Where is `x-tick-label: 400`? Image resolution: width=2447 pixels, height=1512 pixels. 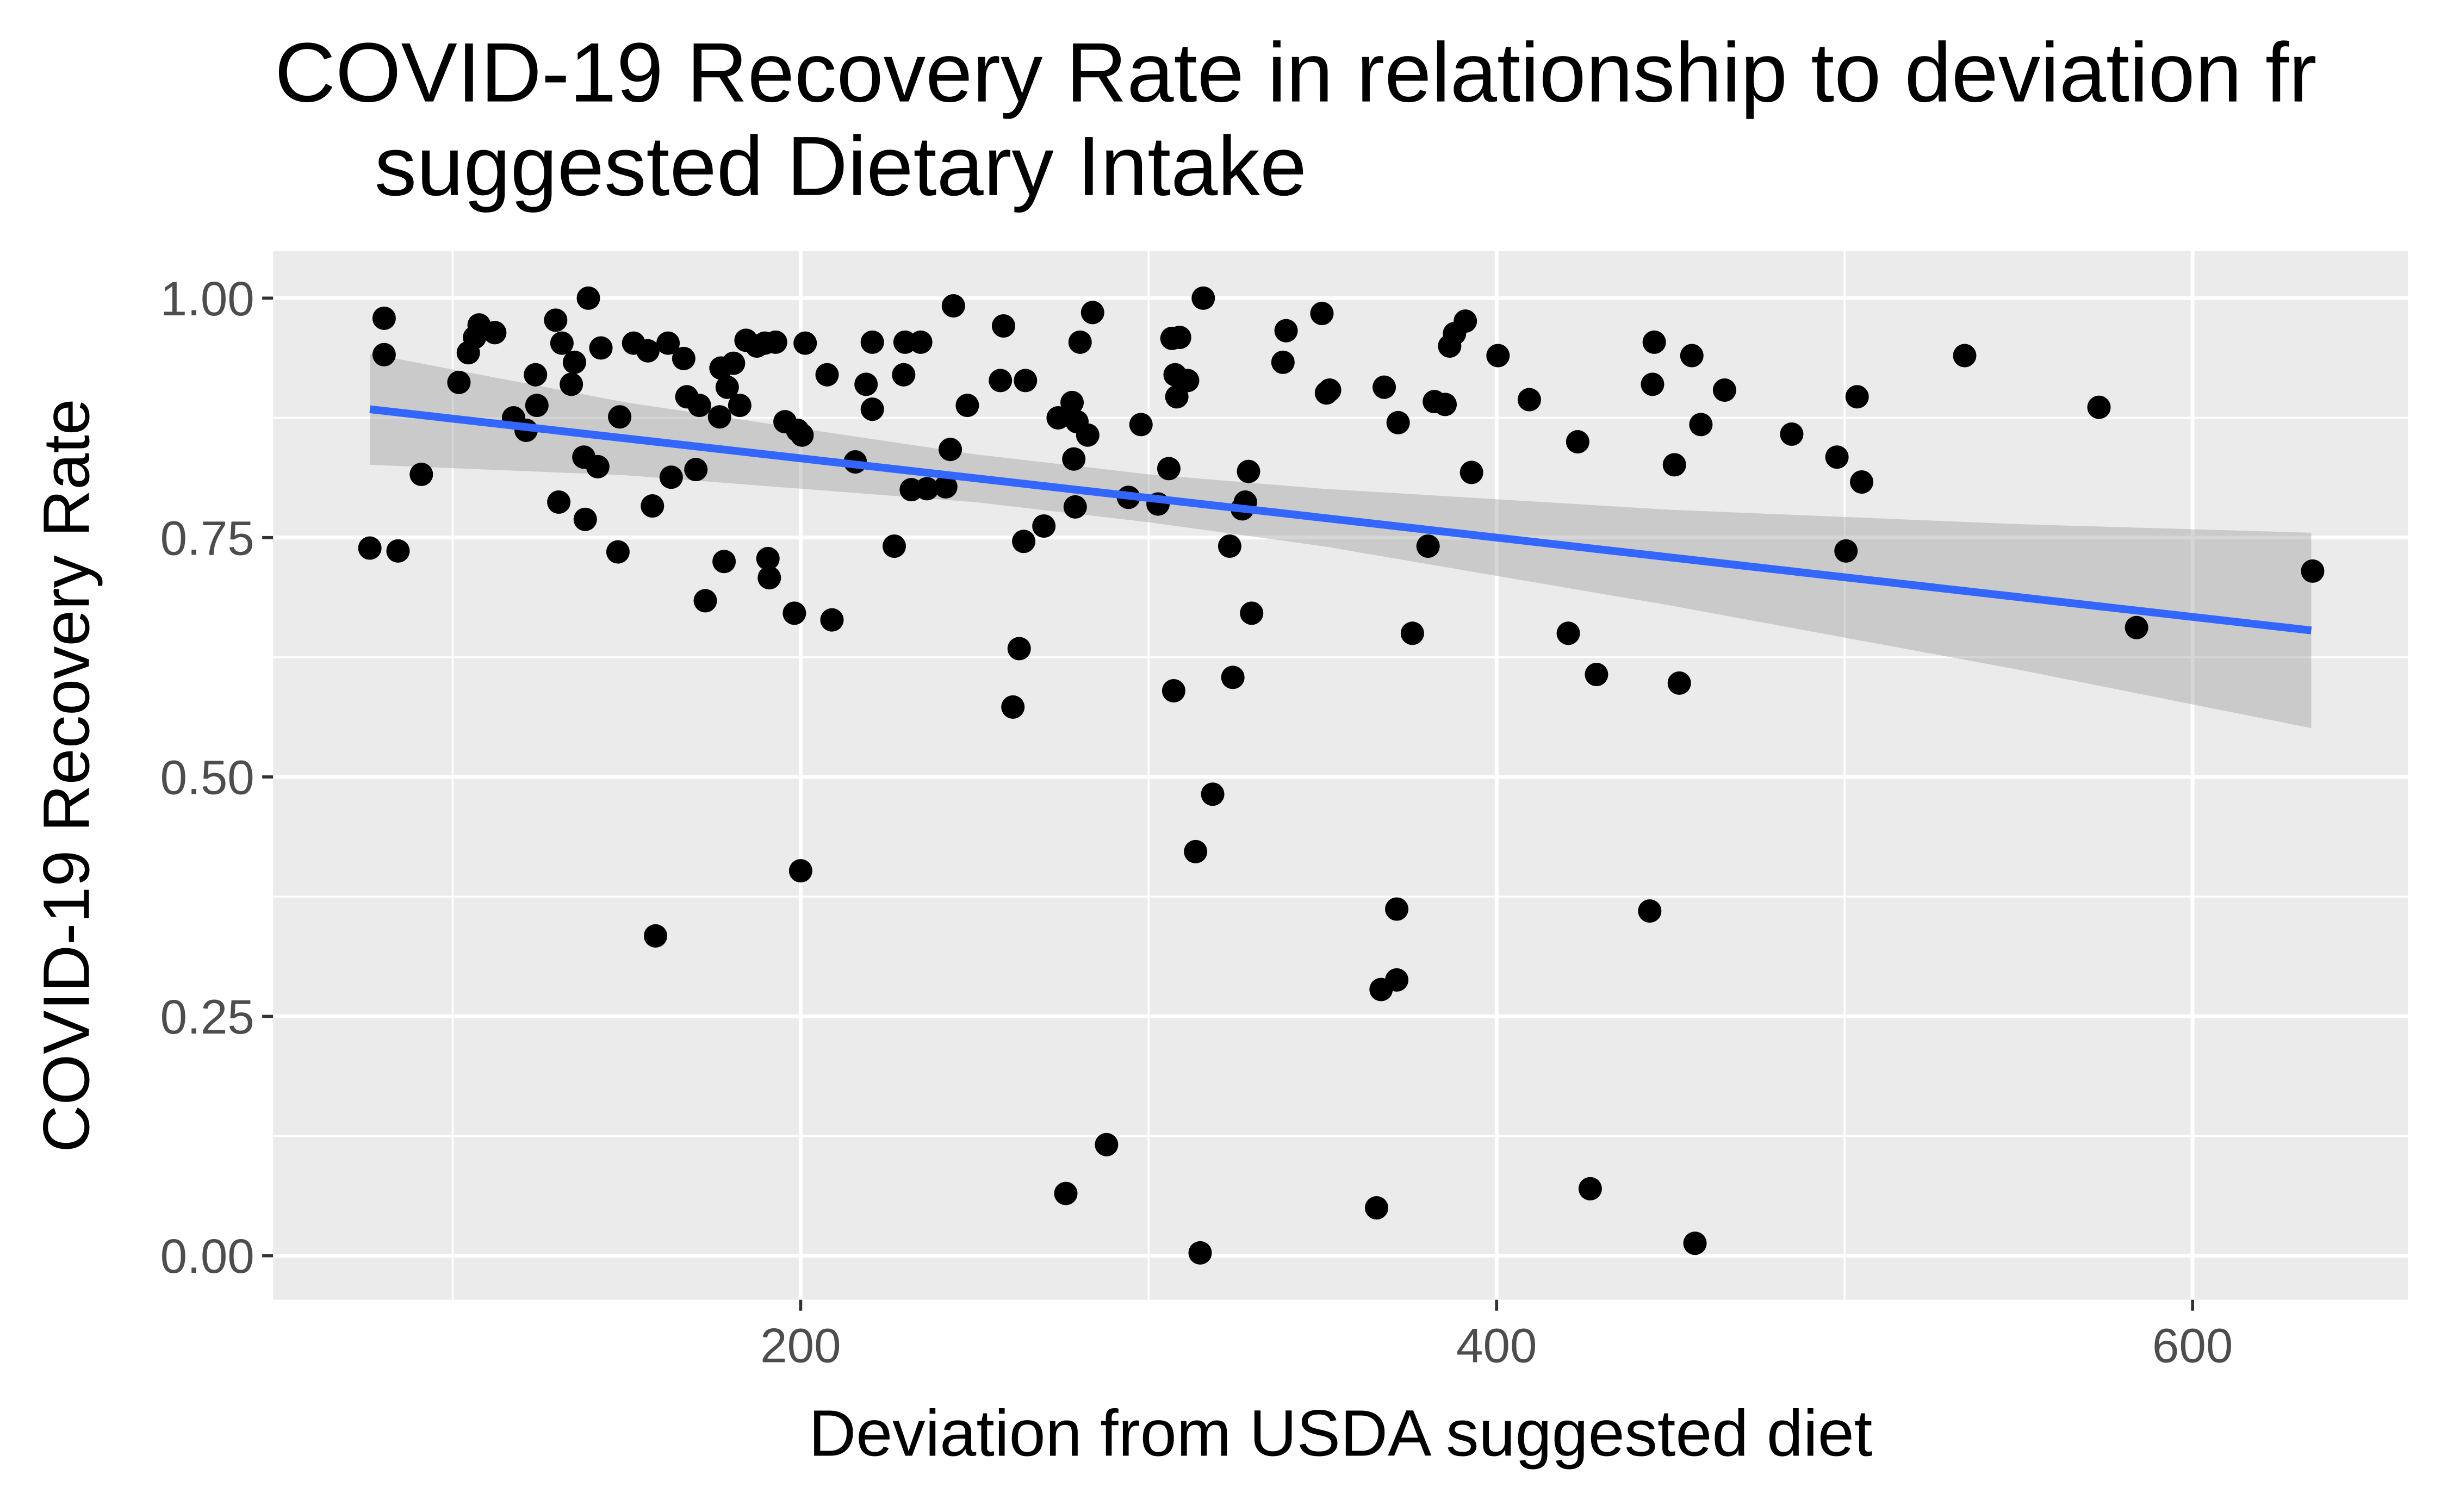
x-tick-label: 400 is located at coordinates (1496, 1345).